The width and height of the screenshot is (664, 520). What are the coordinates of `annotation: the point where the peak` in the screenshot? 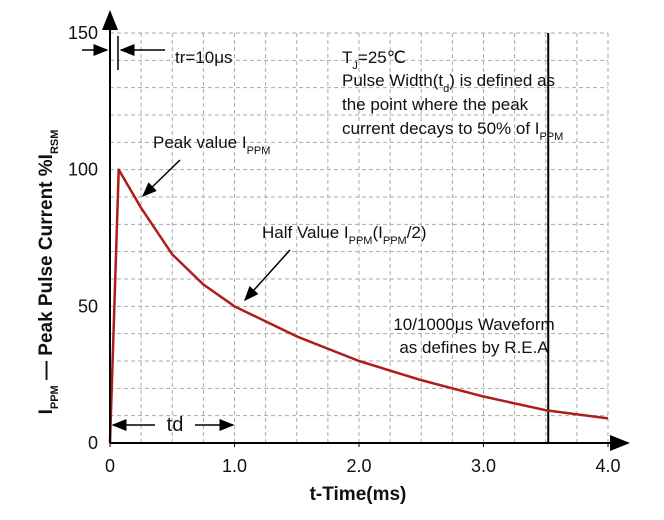 It's located at (435, 104).